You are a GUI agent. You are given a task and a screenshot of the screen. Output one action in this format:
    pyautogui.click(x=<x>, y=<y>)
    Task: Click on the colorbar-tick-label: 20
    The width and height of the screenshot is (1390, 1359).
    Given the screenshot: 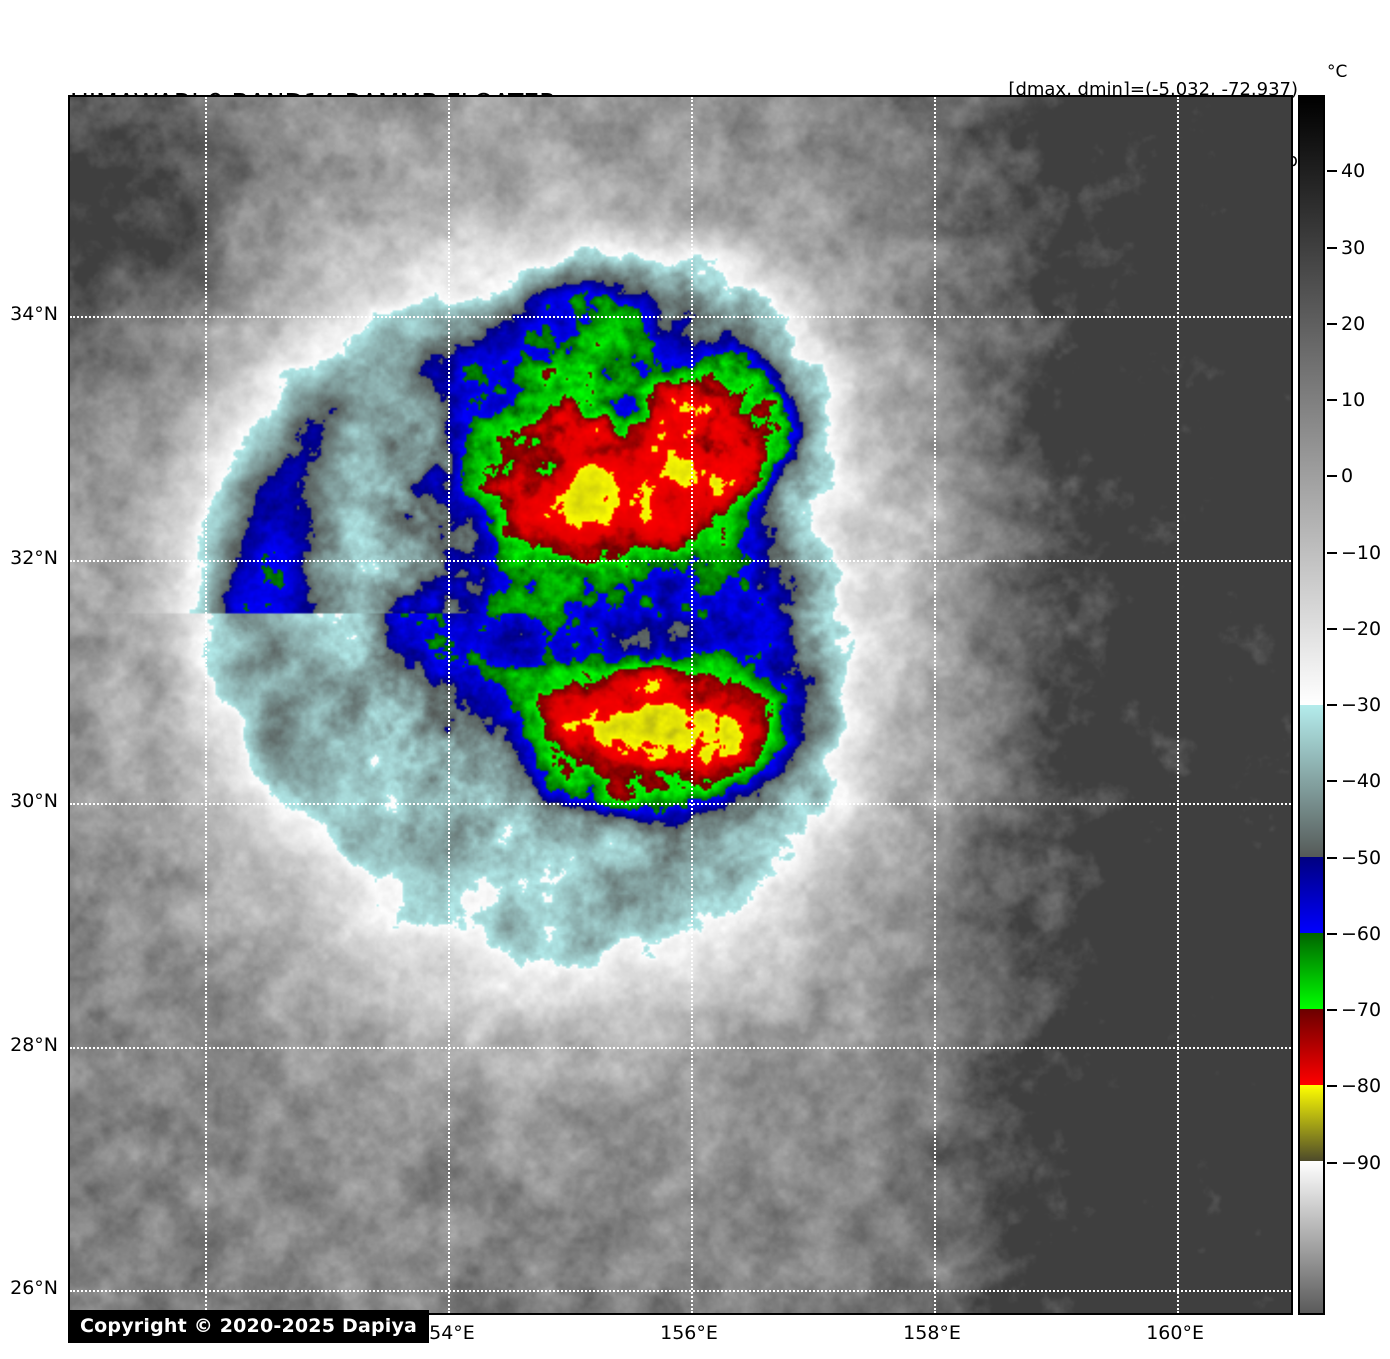 What is the action you would take?
    pyautogui.click(x=1353, y=323)
    